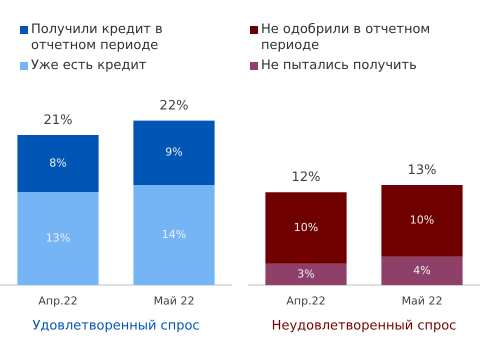 This screenshot has height=346, width=485. I want to click on x-axis-title: Неудовлетворенный спрос, so click(364, 326).